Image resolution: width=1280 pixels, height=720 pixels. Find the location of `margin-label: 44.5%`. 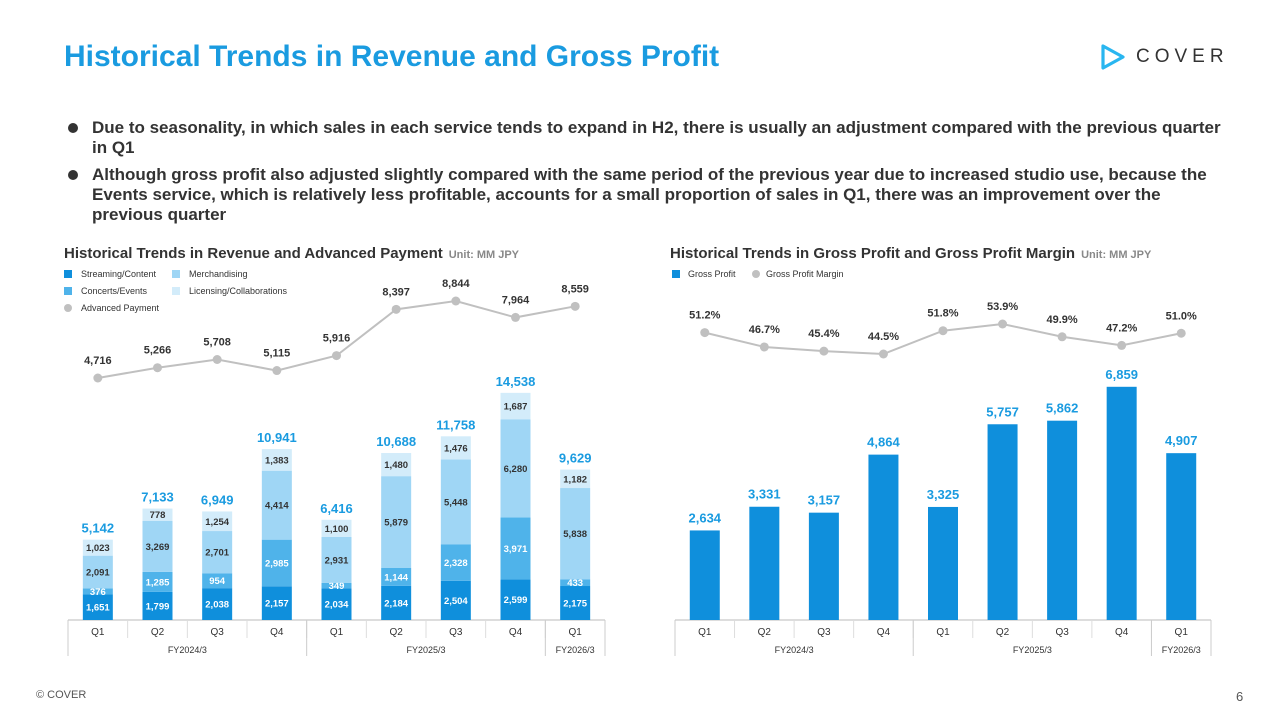

margin-label: 44.5% is located at coordinates (883, 337).